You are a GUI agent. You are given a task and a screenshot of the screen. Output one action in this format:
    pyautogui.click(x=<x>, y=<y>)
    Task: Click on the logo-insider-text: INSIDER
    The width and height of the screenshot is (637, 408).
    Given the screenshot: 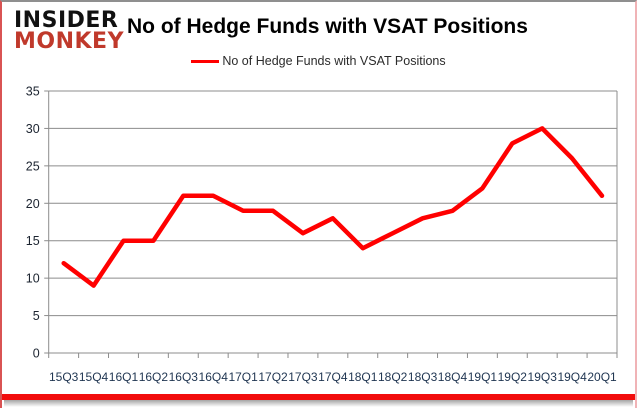 What is the action you would take?
    pyautogui.click(x=66, y=20)
    